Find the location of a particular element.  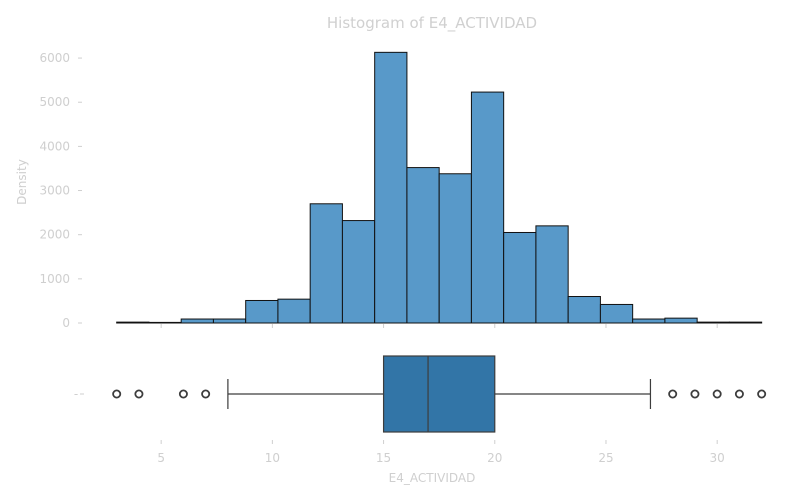

y-tick-label: 3000 is located at coordinates (54, 191).